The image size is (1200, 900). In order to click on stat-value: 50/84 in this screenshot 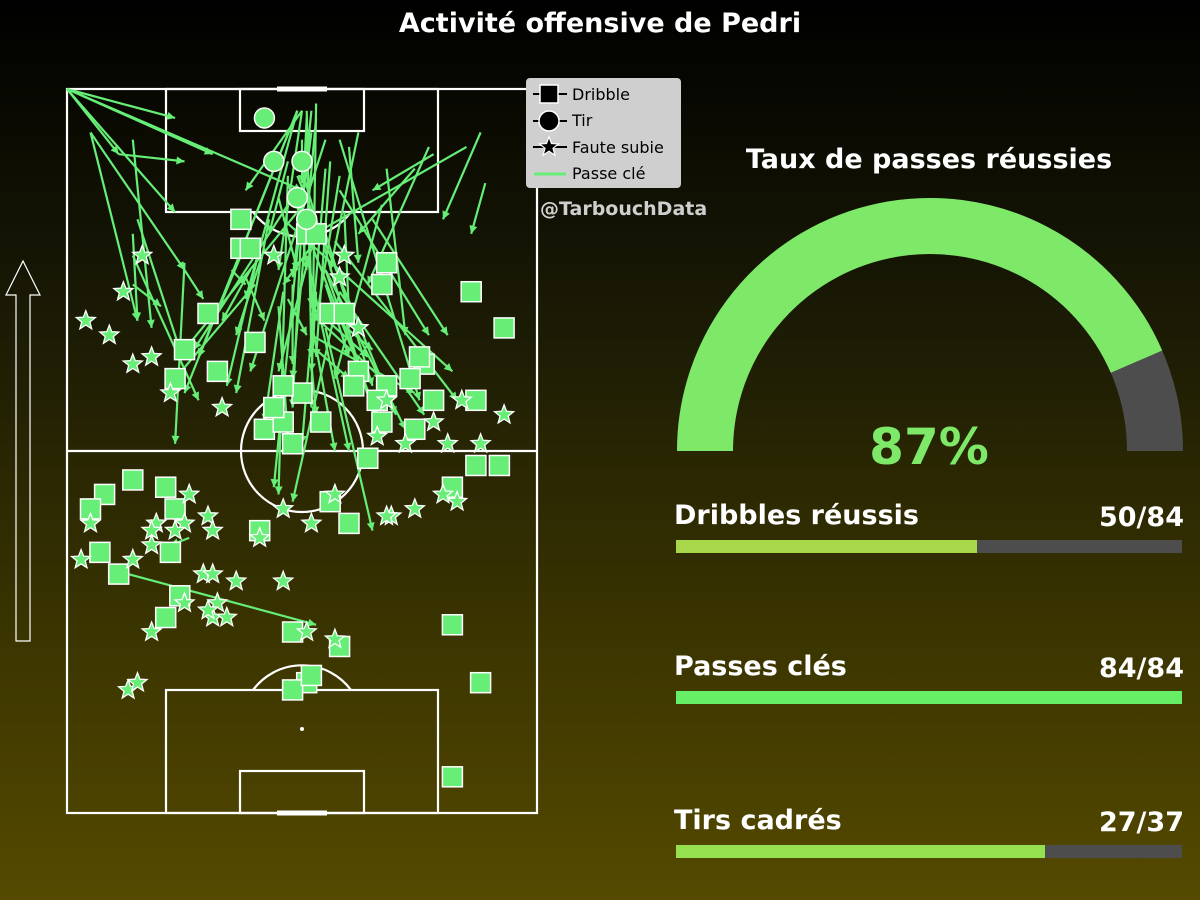, I will do `click(1141, 517)`.